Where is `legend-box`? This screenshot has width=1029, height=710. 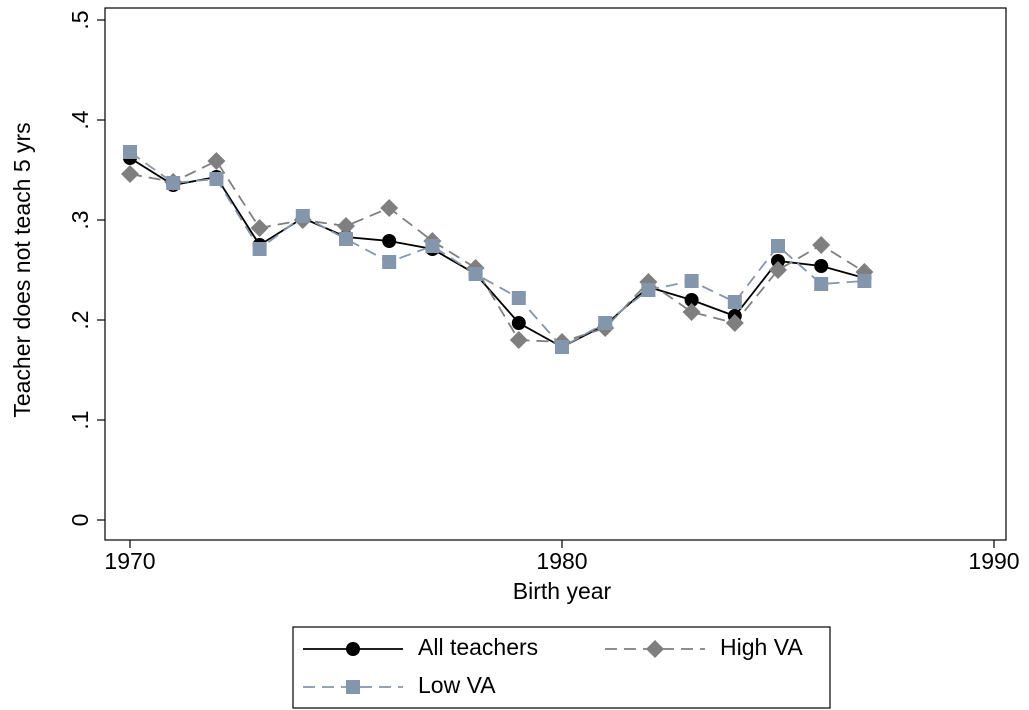
legend-box is located at coordinates (561, 667).